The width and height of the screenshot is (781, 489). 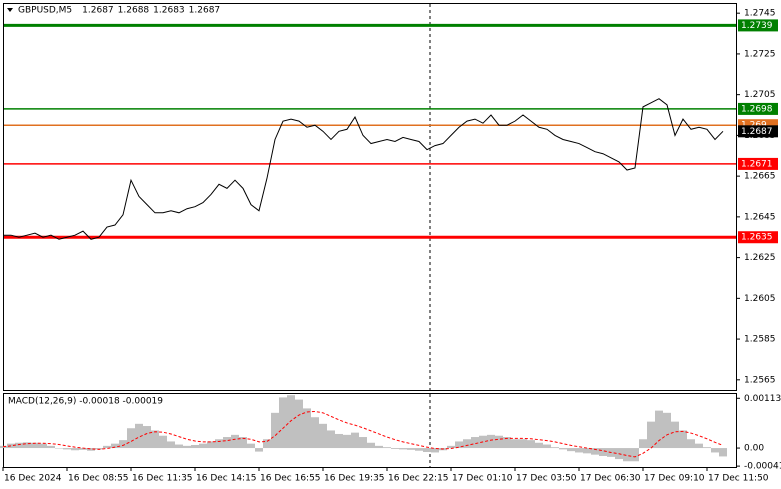 What do you see at coordinates (33, 479) in the screenshot?
I see `x-tick-label: 16 Dec 2024` at bounding box center [33, 479].